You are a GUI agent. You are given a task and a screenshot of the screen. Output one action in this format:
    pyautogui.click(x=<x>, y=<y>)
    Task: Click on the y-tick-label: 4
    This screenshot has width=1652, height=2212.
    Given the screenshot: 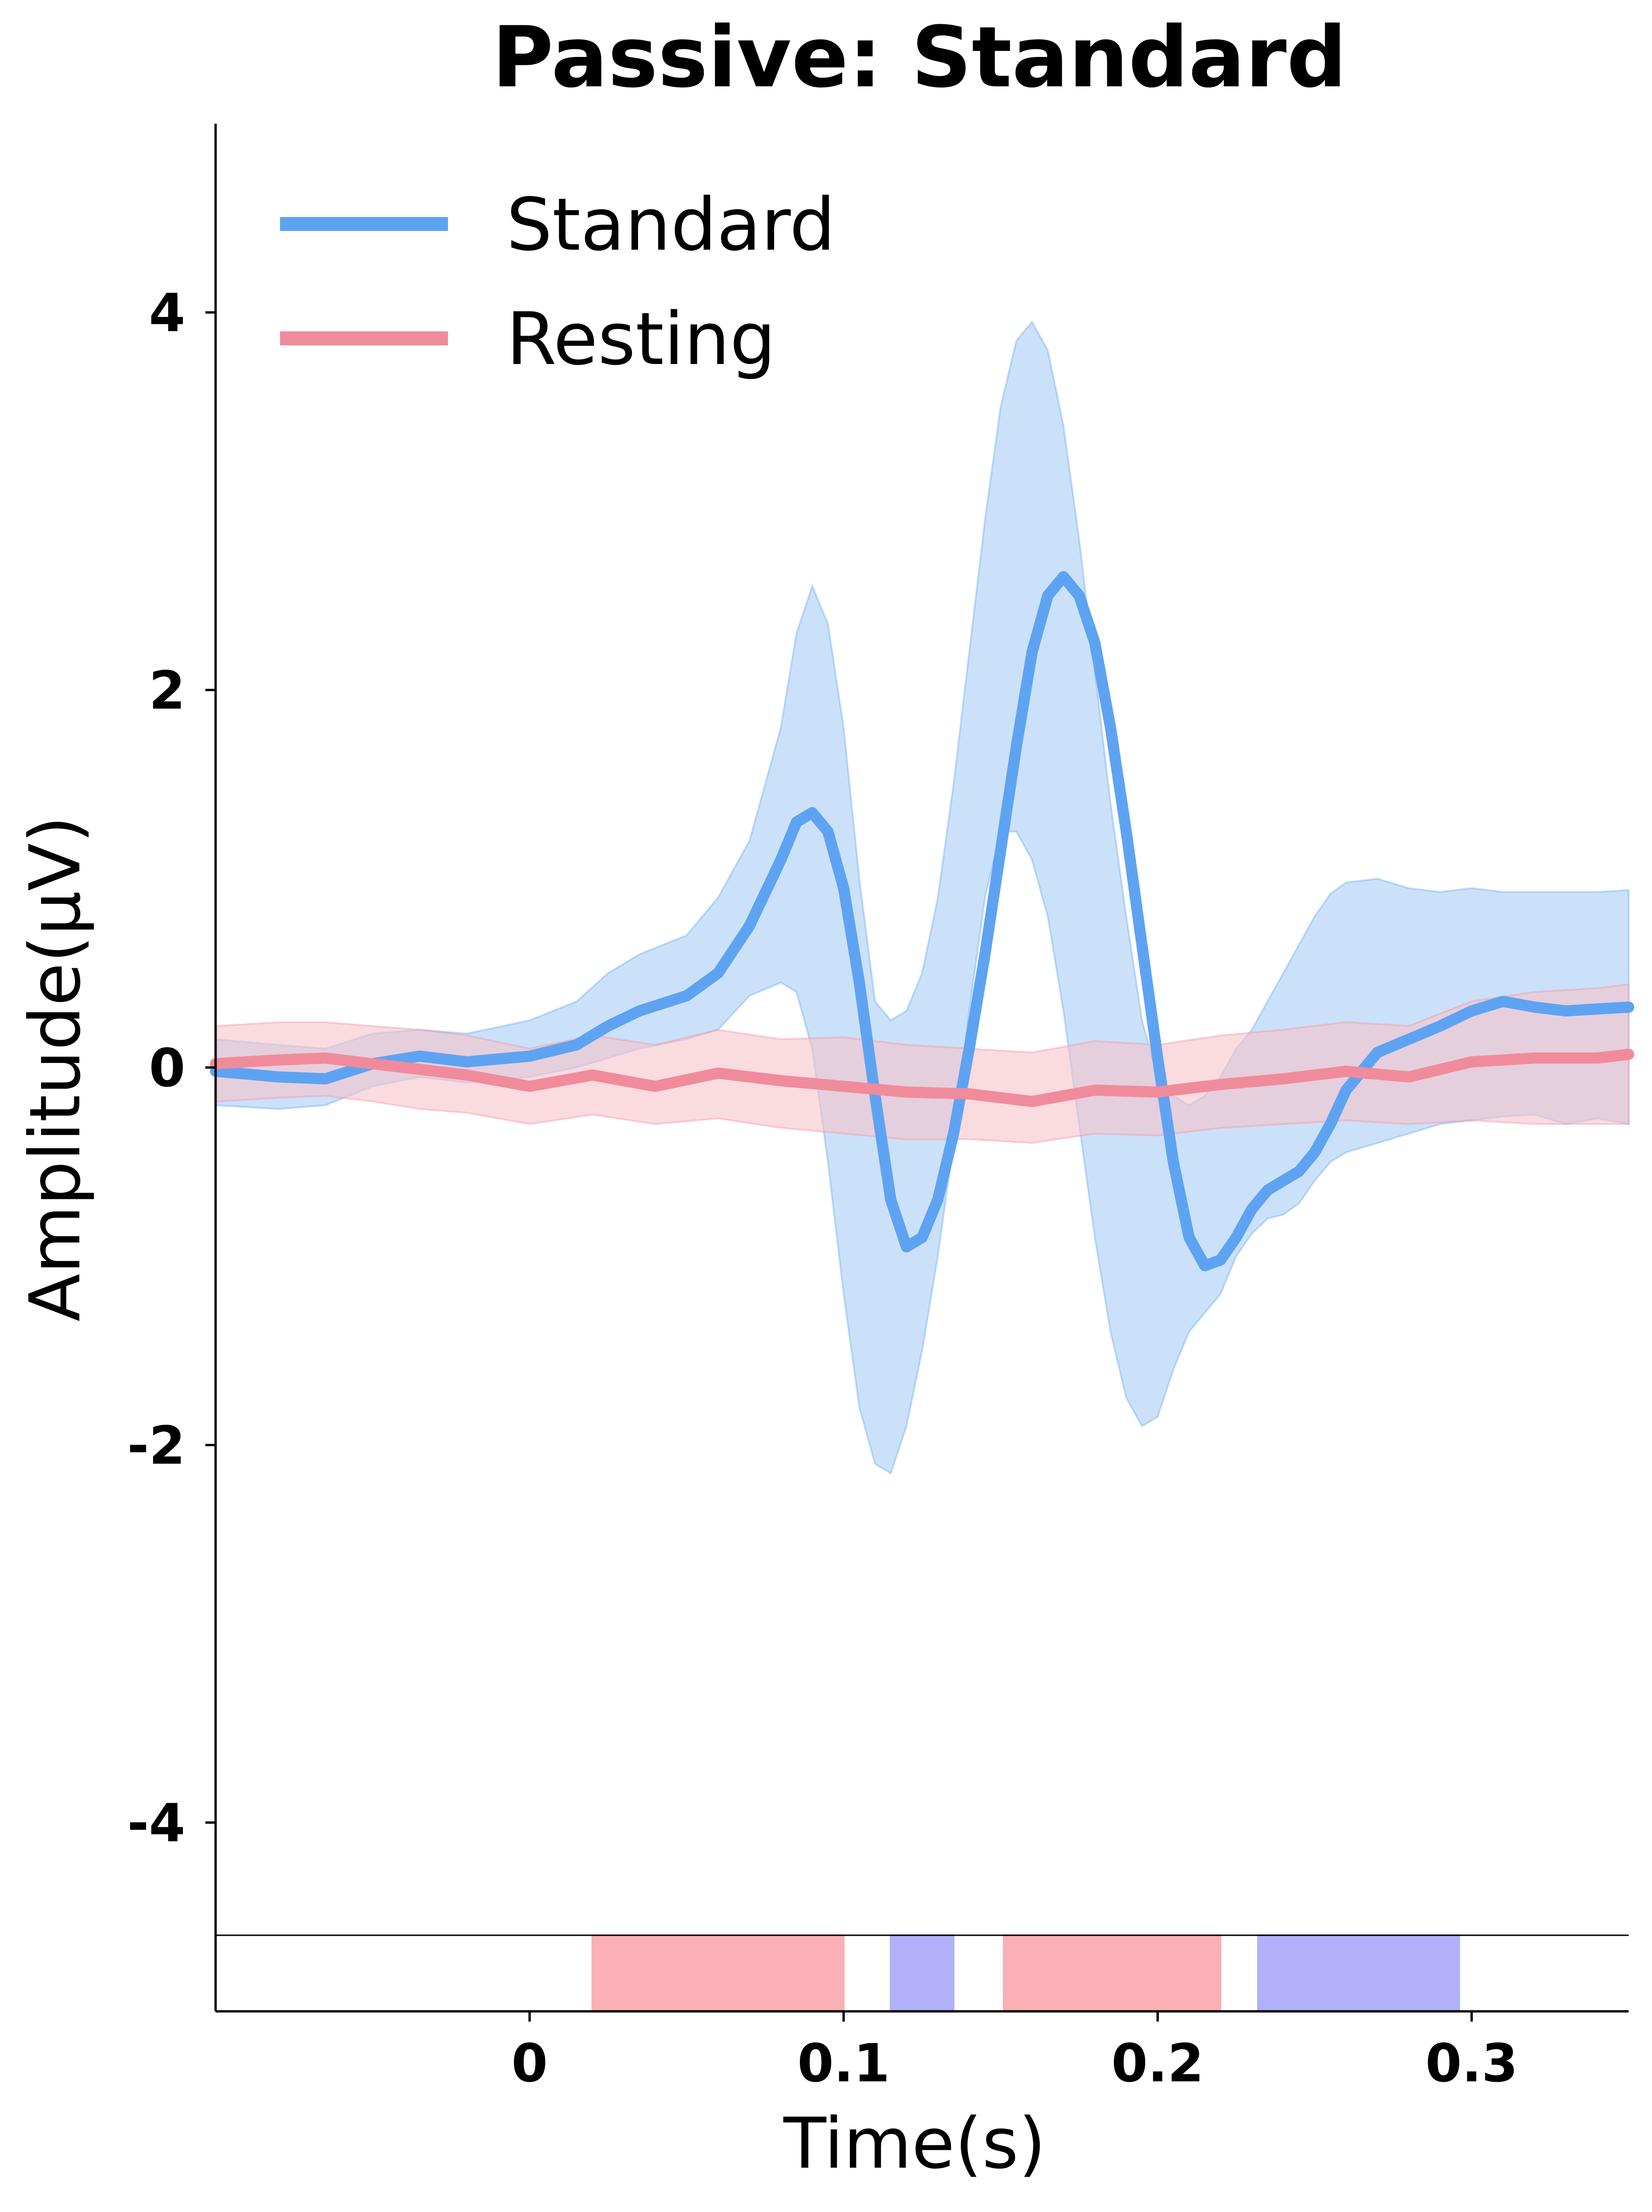 What is the action you would take?
    pyautogui.click(x=167, y=313)
    